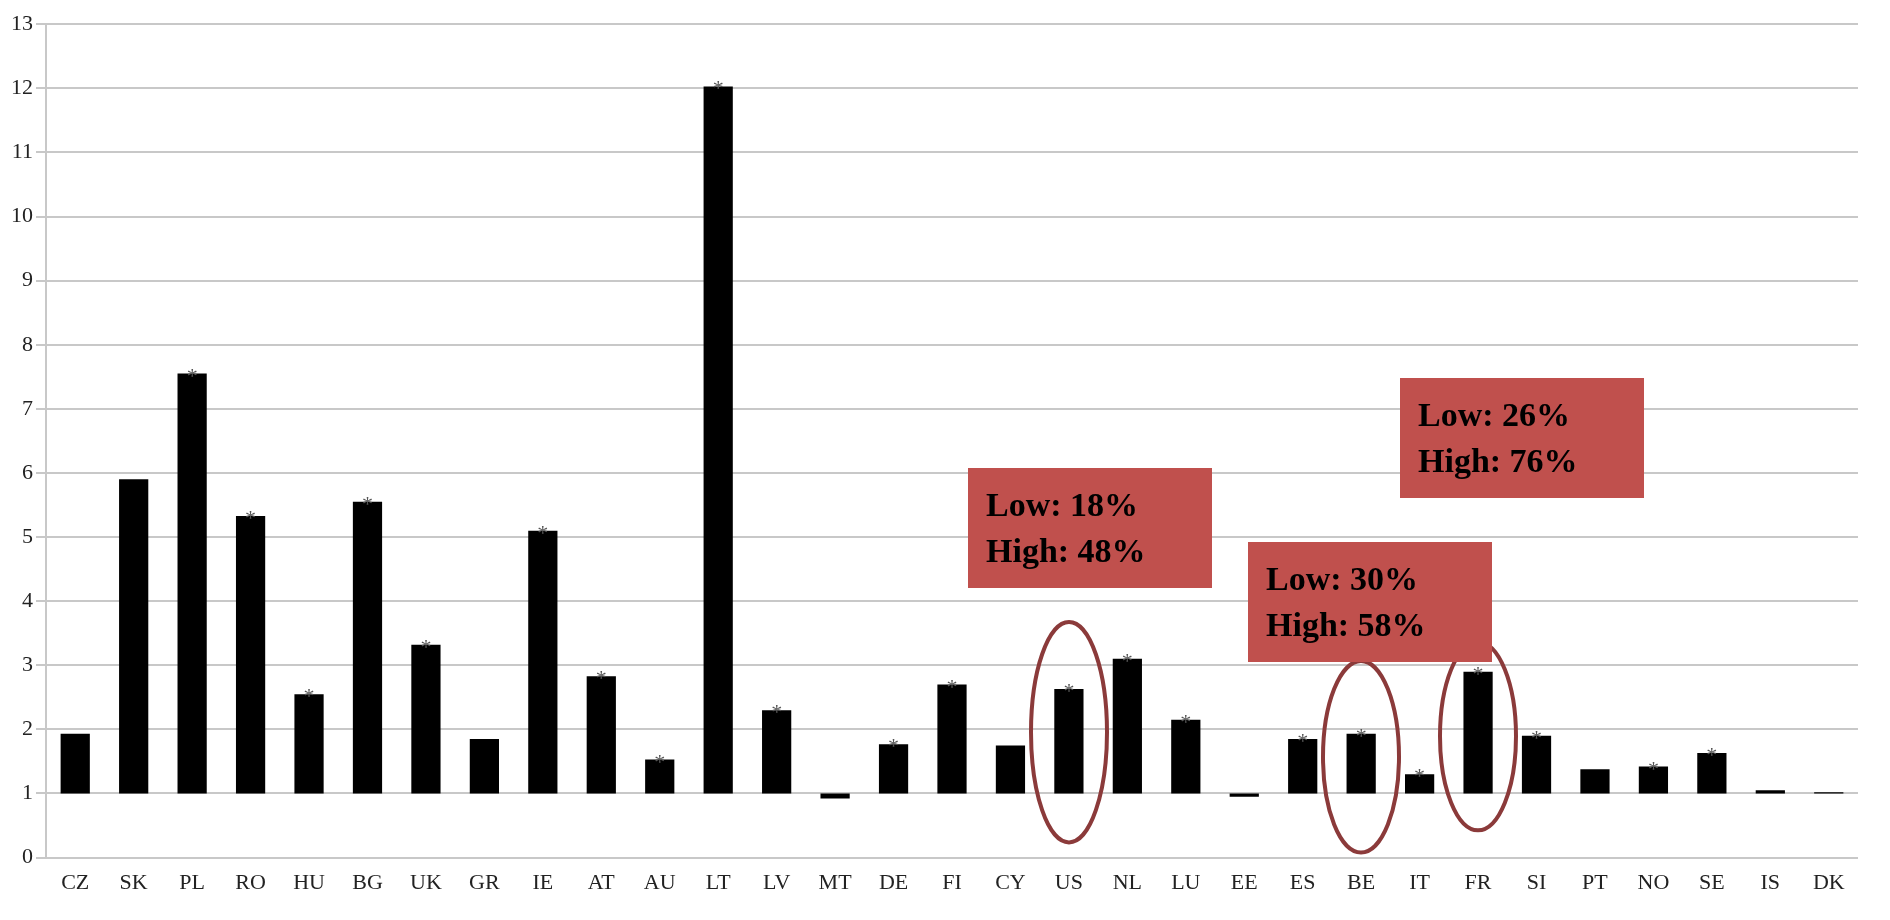 The width and height of the screenshot is (1890, 920). I want to click on x-tick-label: LU, so click(1186, 881).